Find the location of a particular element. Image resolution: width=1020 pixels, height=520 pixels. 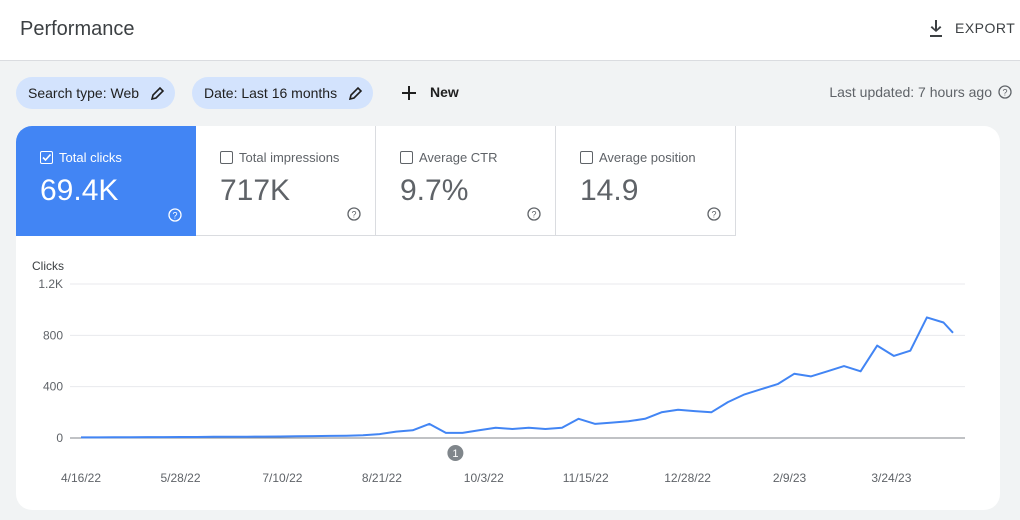

metric-value: 717K is located at coordinates (255, 190).